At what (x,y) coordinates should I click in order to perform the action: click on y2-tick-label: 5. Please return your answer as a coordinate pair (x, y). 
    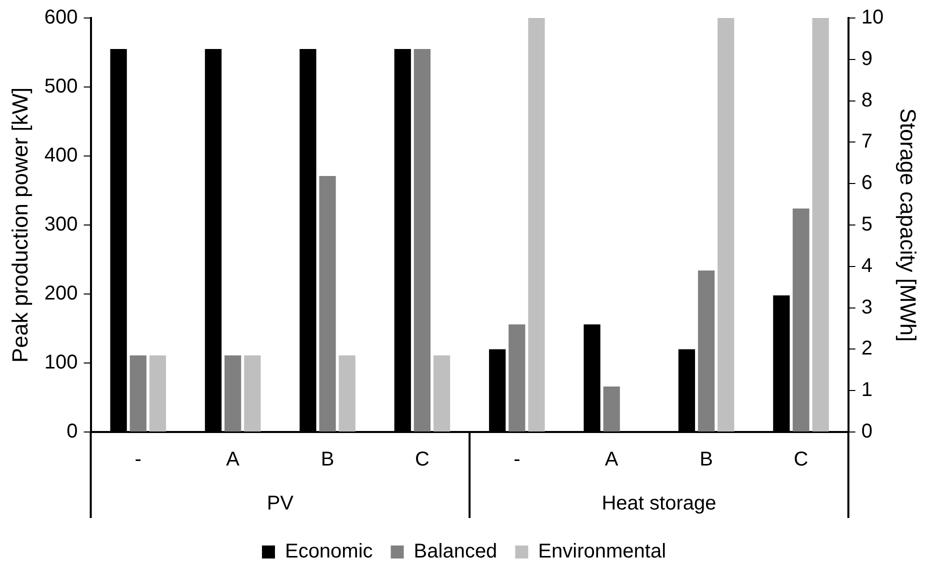
    Looking at the image, I should click on (866, 225).